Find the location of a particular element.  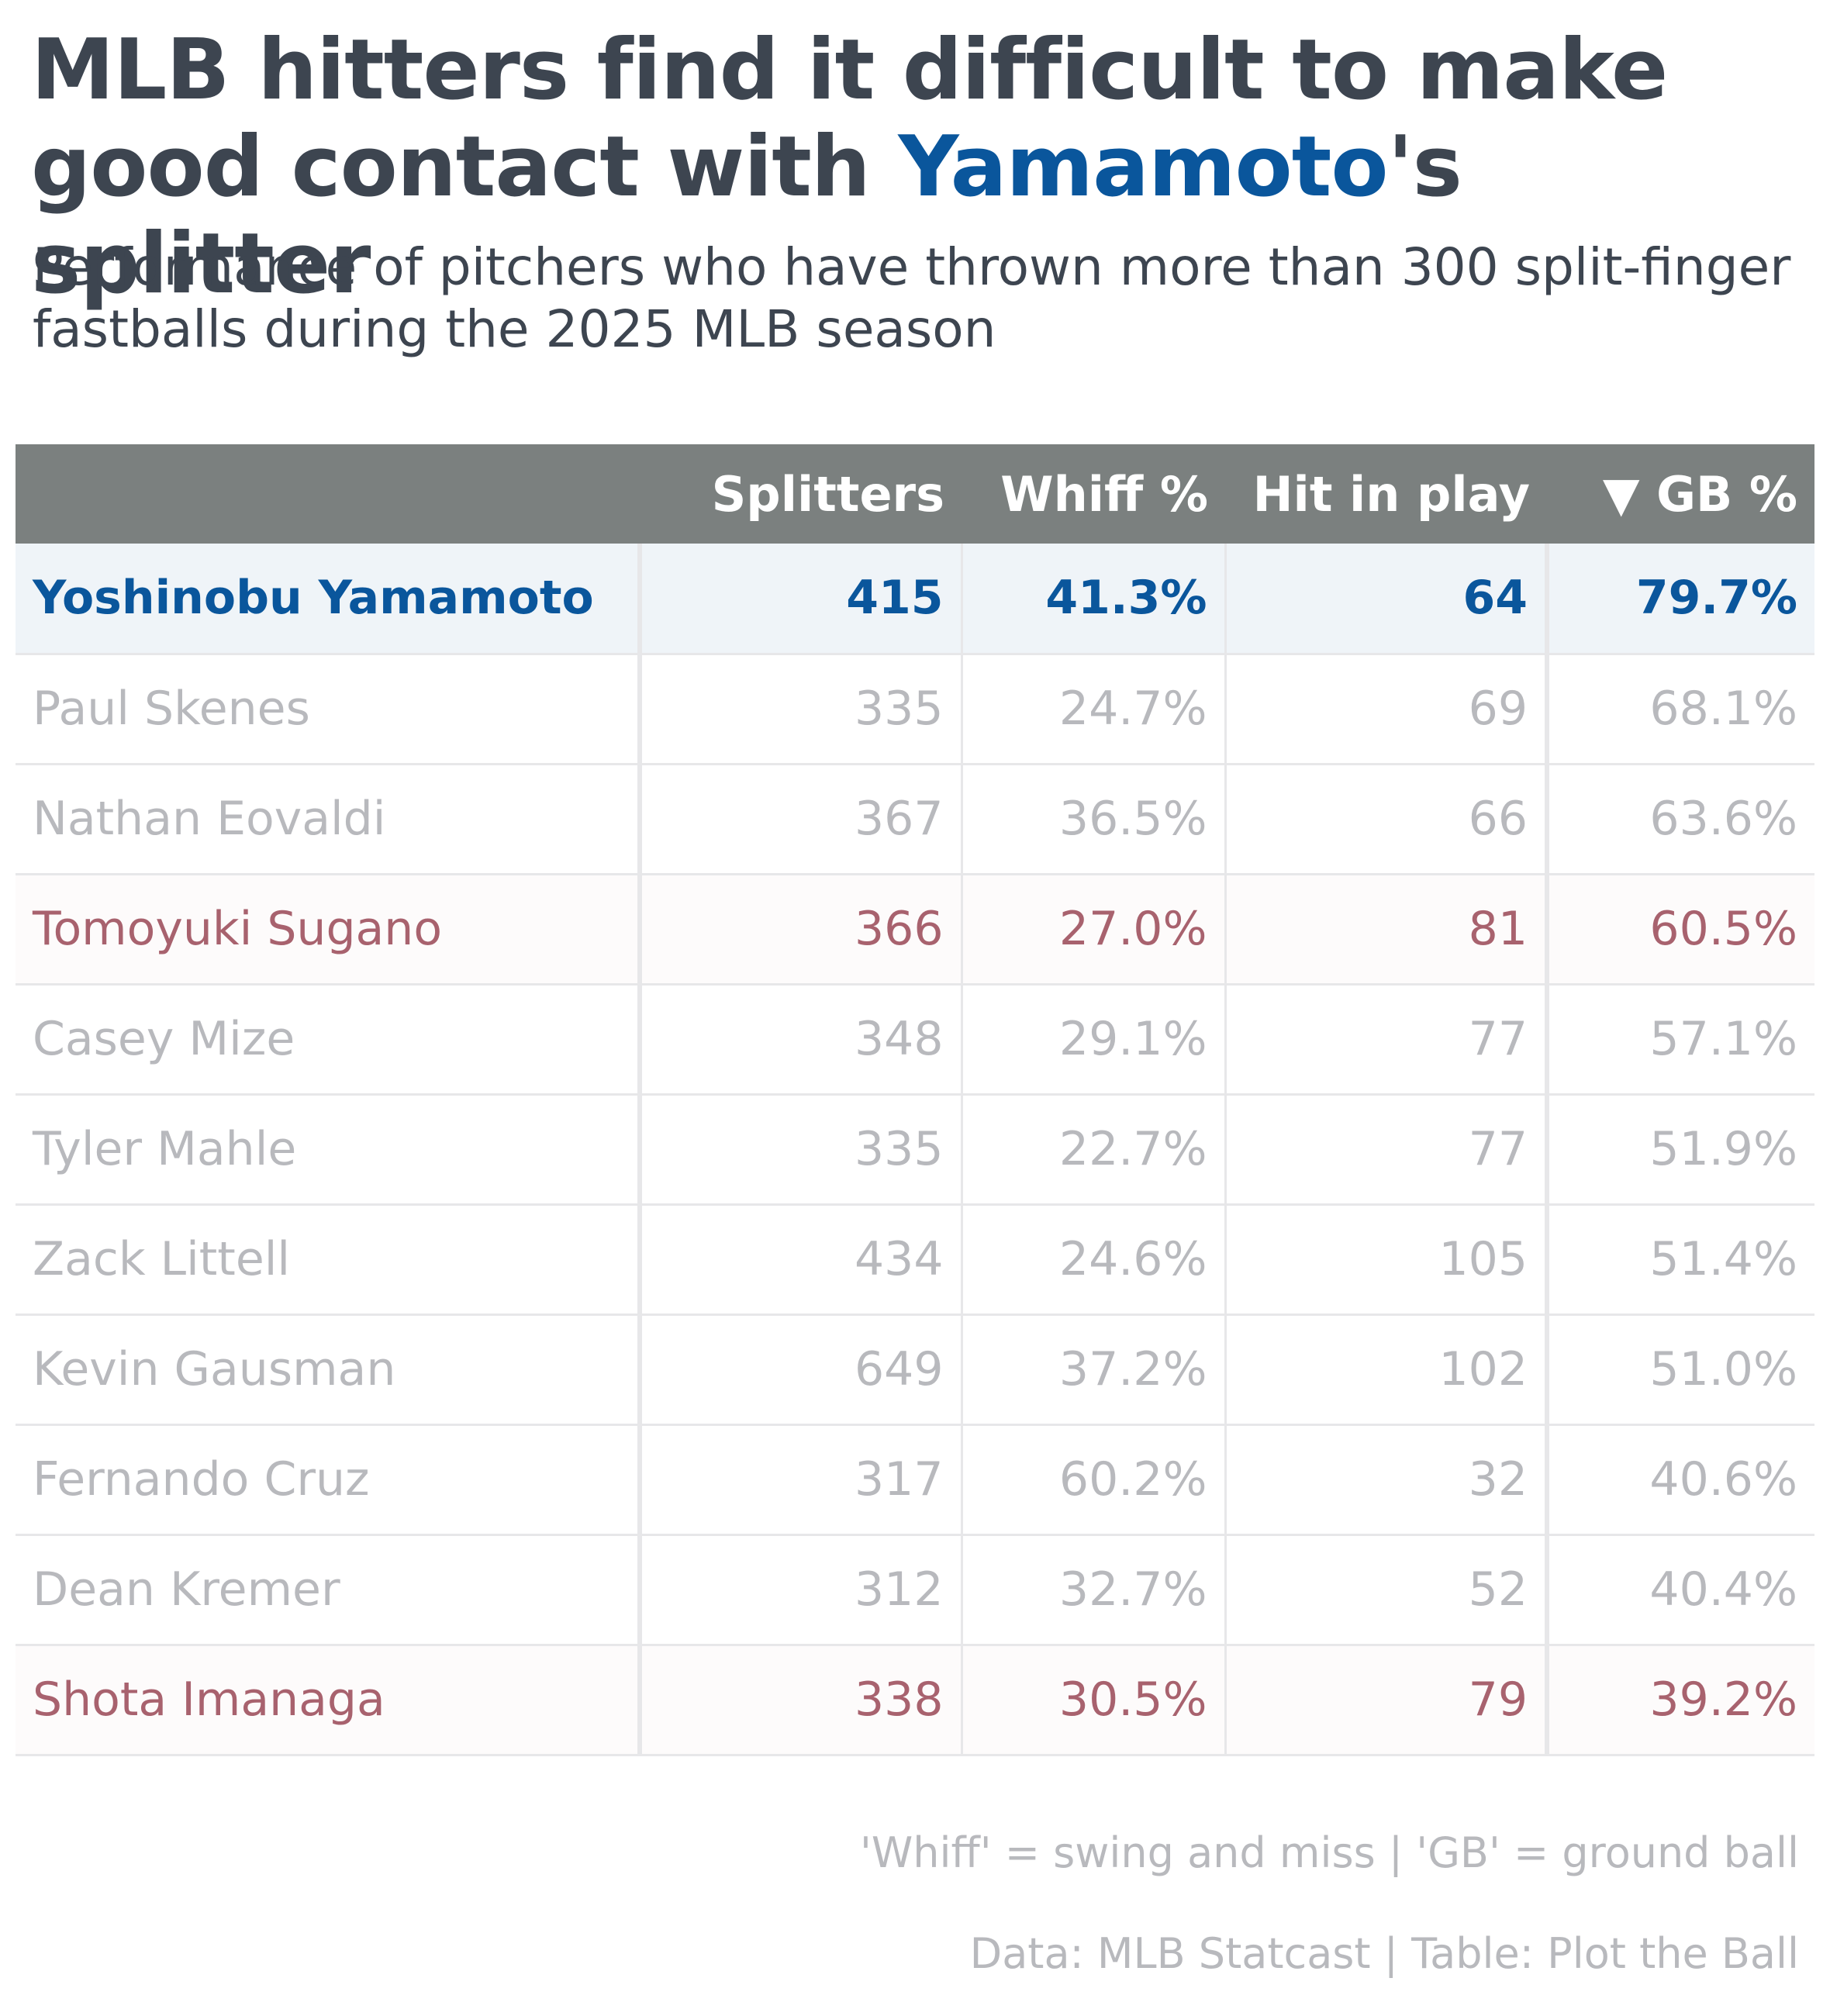

pitcher-name-cell: Zack Littell is located at coordinates (329, 1260).